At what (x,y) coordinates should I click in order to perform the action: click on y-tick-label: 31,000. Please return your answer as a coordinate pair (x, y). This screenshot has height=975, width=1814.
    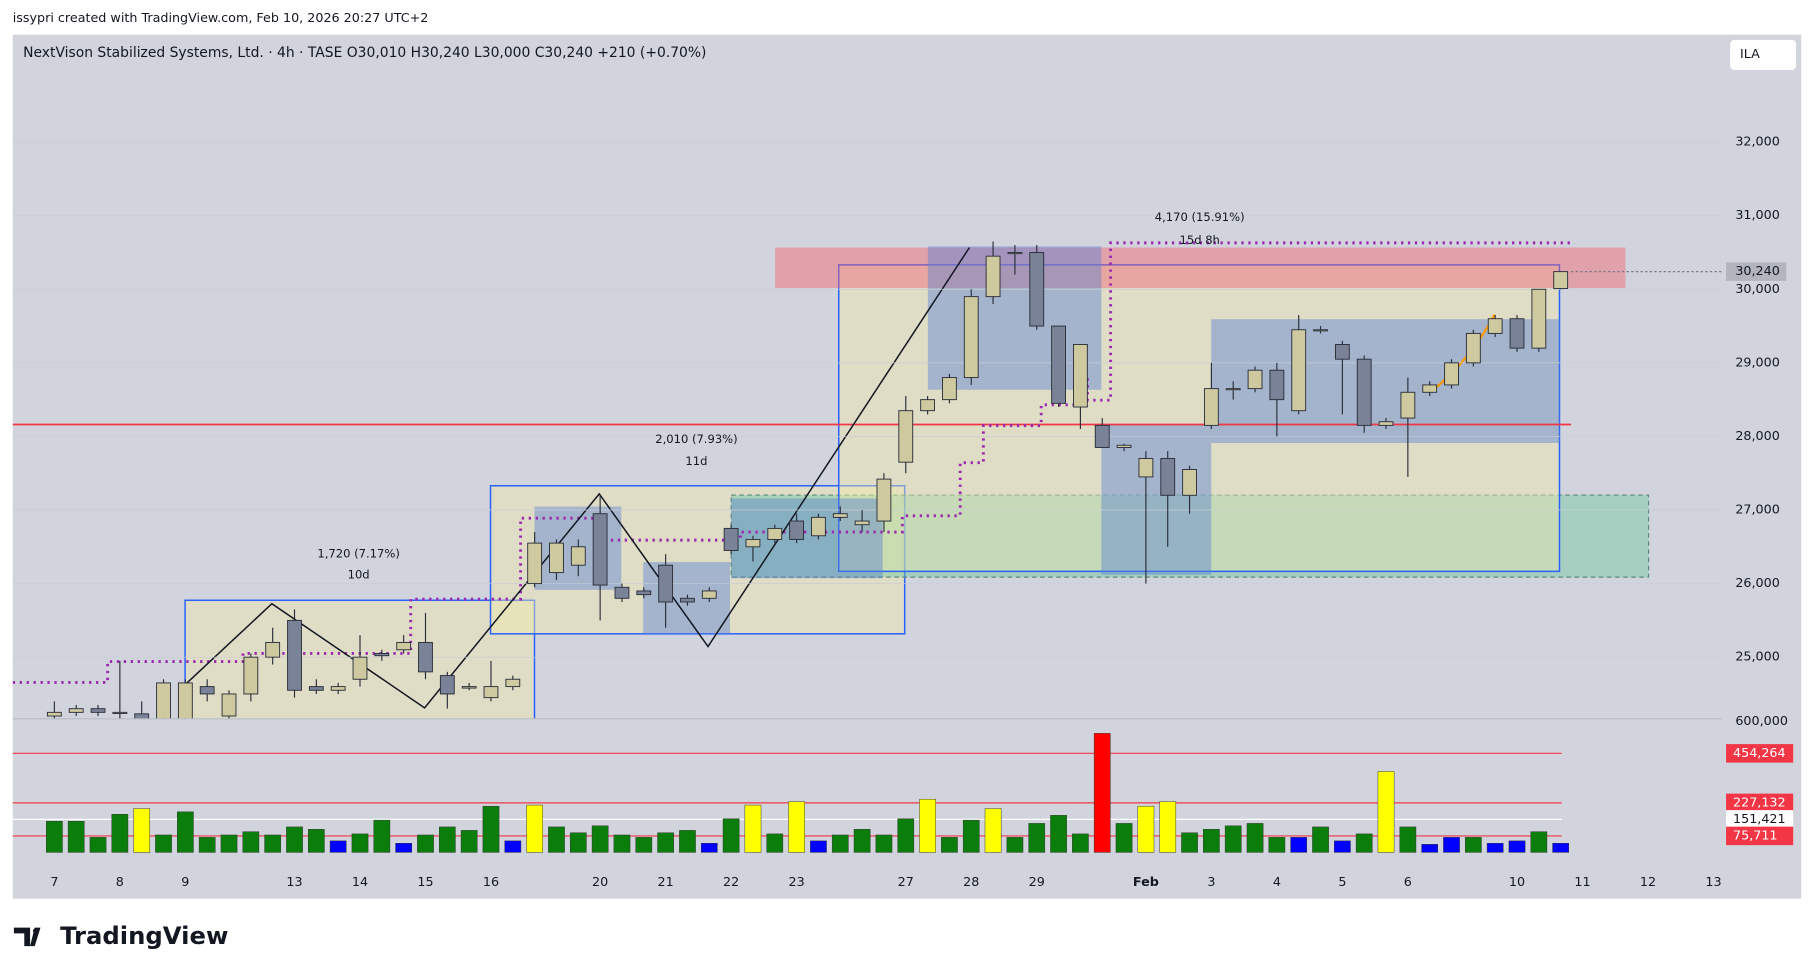
    Looking at the image, I should click on (1757, 214).